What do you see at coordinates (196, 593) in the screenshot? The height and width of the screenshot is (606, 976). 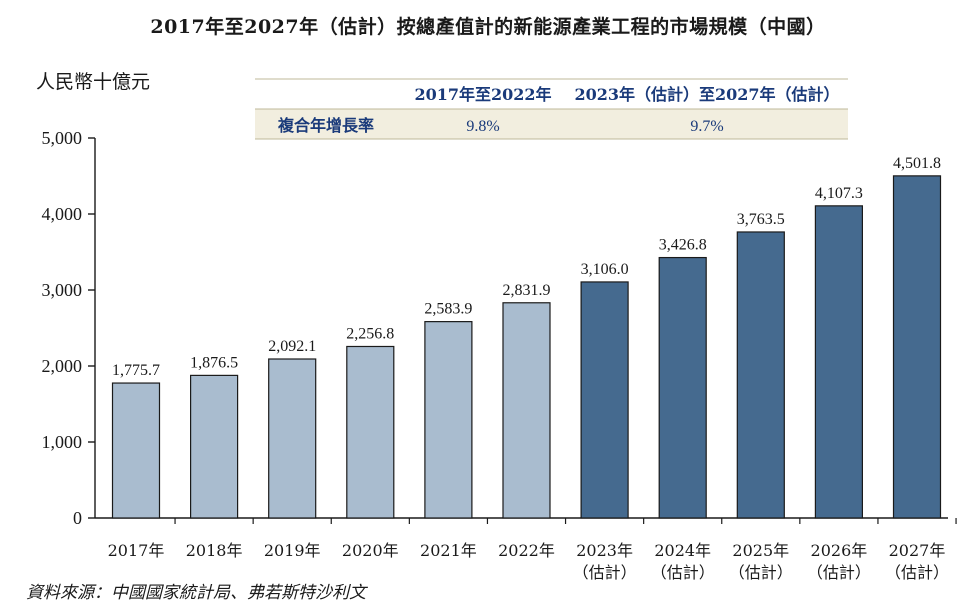 I see `source-note: 資料來源：中國國家統計局、弗若斯特沙利文` at bounding box center [196, 593].